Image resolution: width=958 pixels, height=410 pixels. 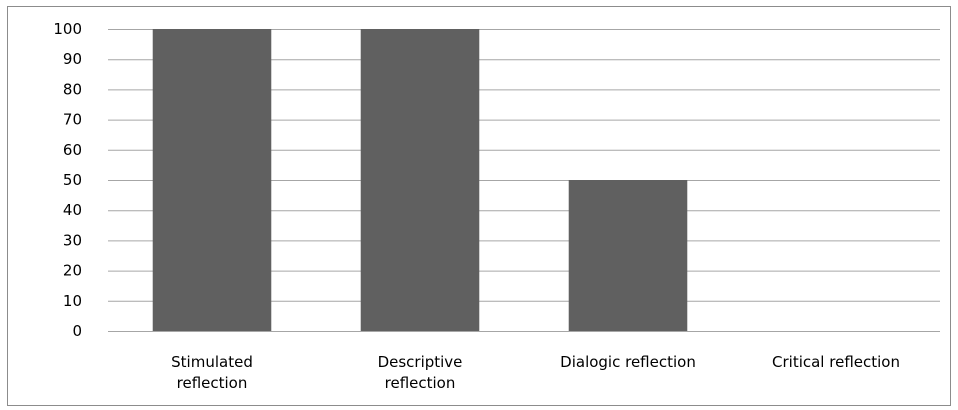 I want to click on y-tick-label: 80, so click(x=72, y=89).